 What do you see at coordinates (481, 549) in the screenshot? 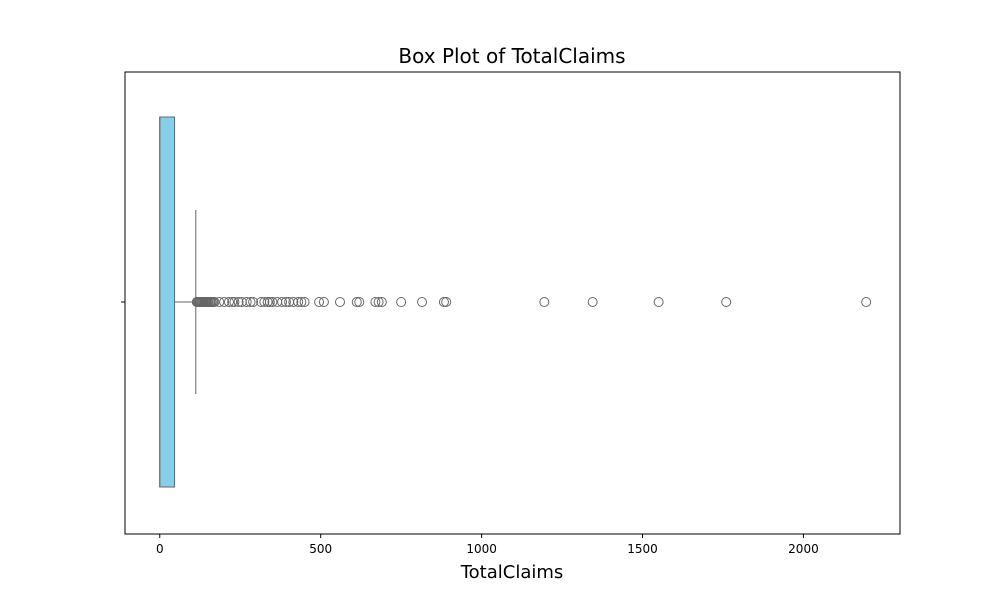
I see `x-tick-label: 1000` at bounding box center [481, 549].